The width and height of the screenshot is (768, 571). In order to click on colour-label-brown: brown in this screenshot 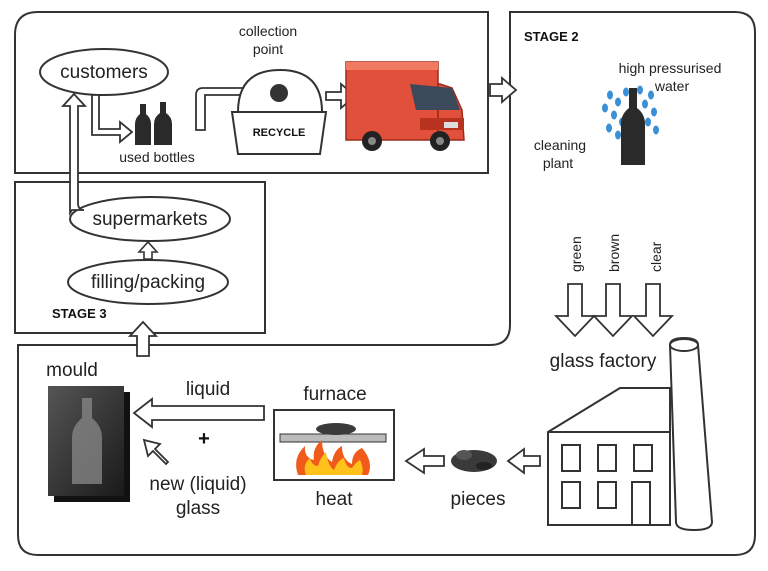, I will do `click(614, 253)`.